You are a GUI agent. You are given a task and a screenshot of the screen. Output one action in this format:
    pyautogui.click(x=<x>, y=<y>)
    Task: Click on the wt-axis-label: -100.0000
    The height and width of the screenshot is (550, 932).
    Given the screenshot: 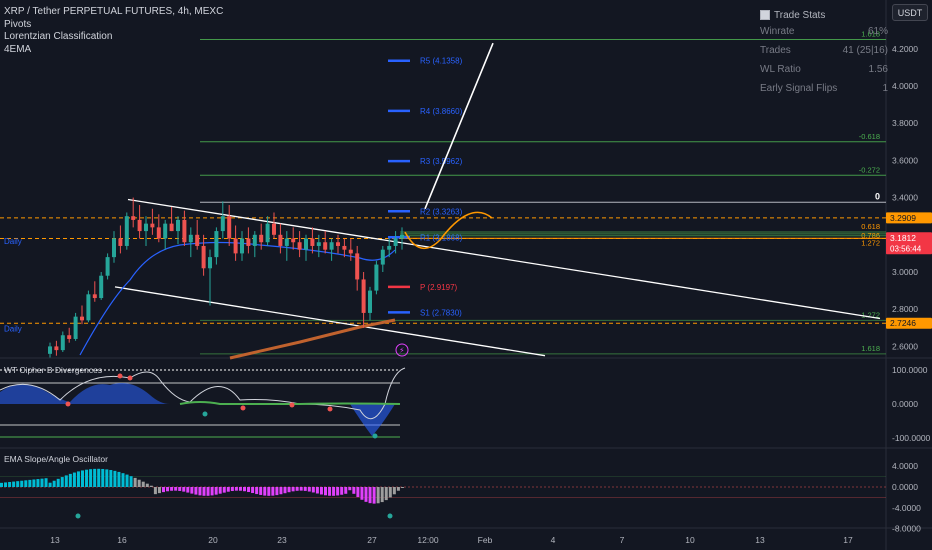 What is the action you would take?
    pyautogui.click(x=911, y=438)
    